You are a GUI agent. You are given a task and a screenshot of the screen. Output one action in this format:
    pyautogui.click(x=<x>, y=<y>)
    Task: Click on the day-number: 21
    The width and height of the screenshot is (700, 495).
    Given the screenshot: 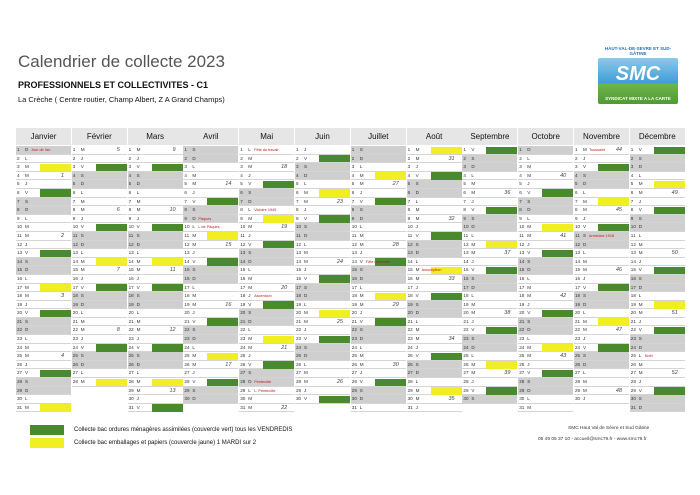 What is the action you would take?
    pyautogui.click(x=466, y=321)
    